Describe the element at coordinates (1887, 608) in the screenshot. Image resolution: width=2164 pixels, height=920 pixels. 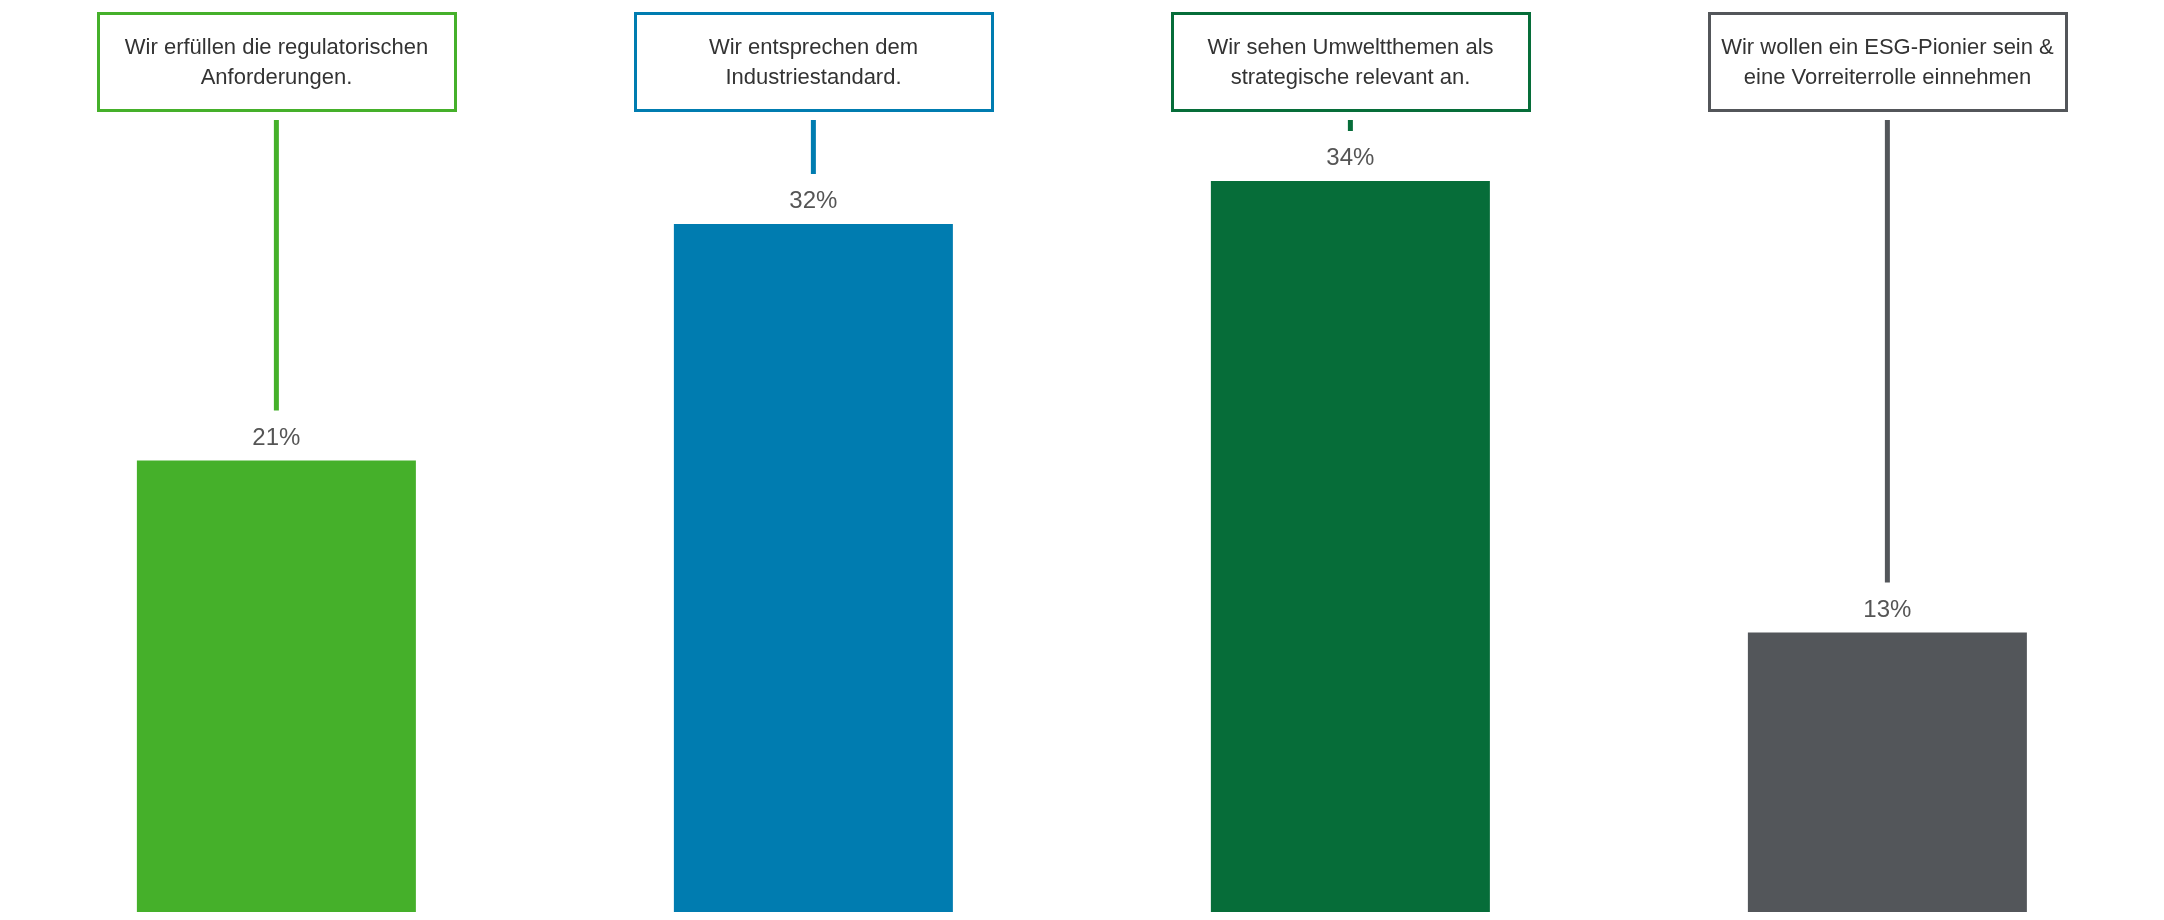
I see `data-label: 13%` at that location.